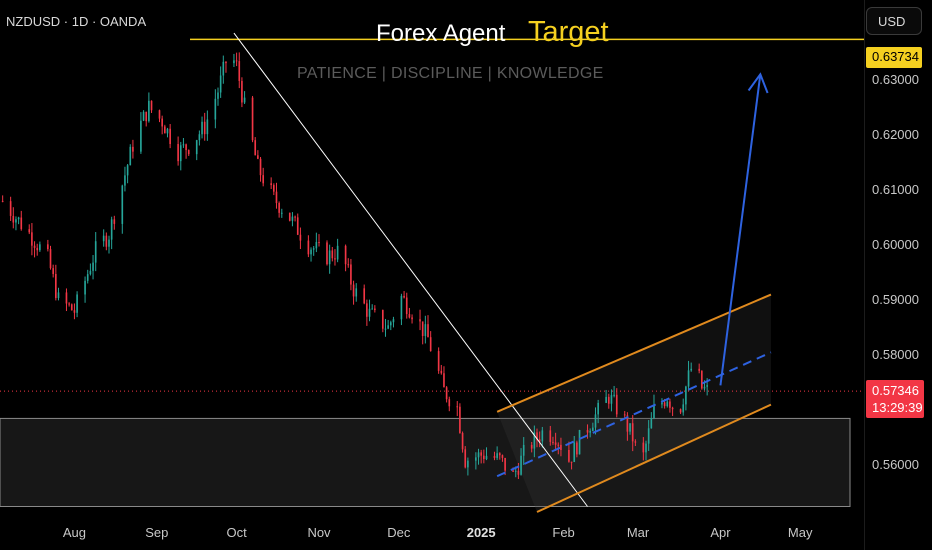 The image size is (932, 550). What do you see at coordinates (897, 407) in the screenshot?
I see `bar-countdown: 13:29:39` at bounding box center [897, 407].